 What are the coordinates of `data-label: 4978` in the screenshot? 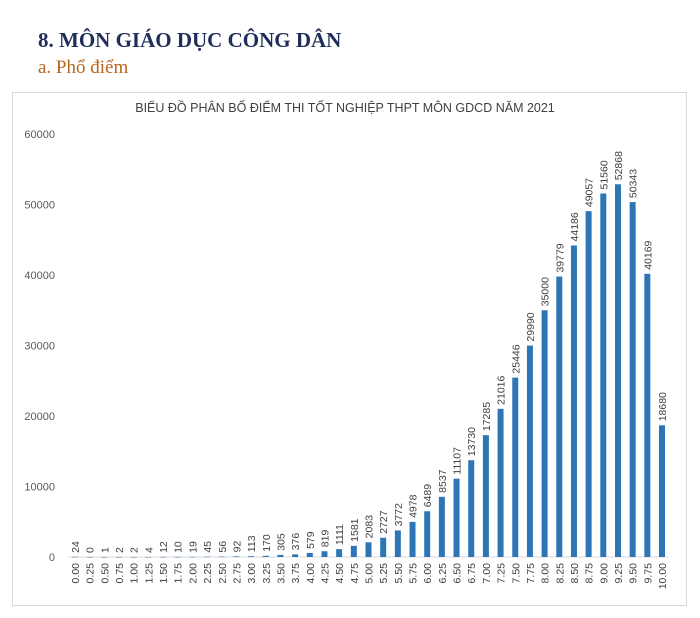 It's located at (414, 506).